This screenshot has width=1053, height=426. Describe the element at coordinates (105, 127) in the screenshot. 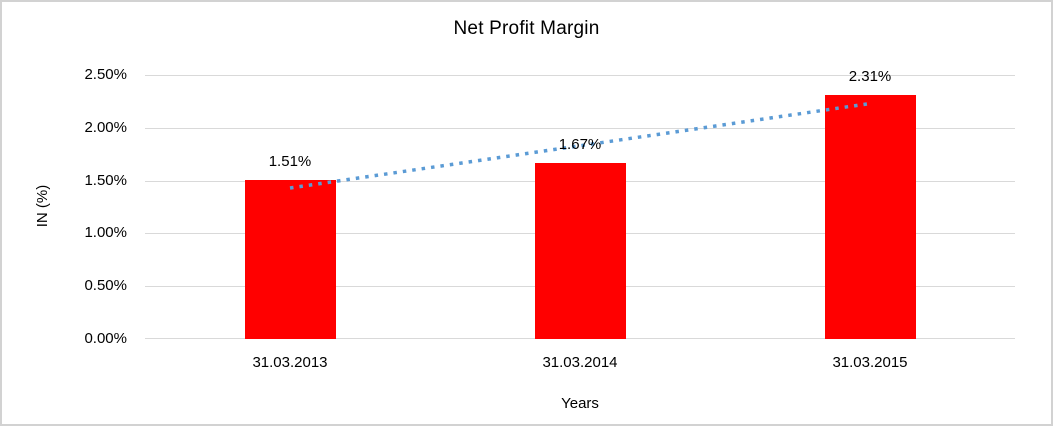

I see `y-tick-label: 2.00%` at that location.